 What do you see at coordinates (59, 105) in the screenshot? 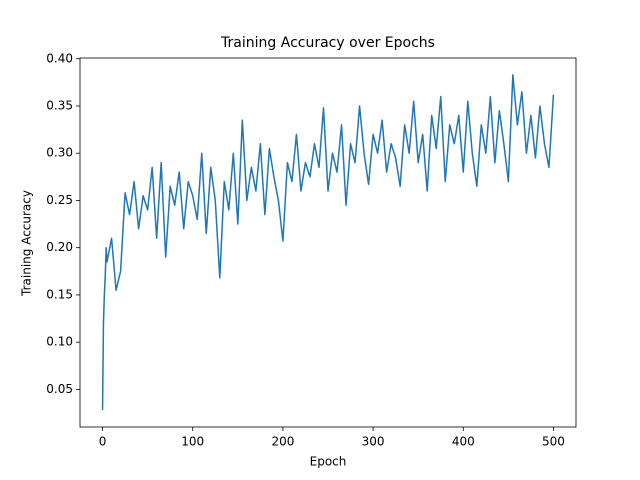
I see `y-tick-label: 0.35` at bounding box center [59, 105].